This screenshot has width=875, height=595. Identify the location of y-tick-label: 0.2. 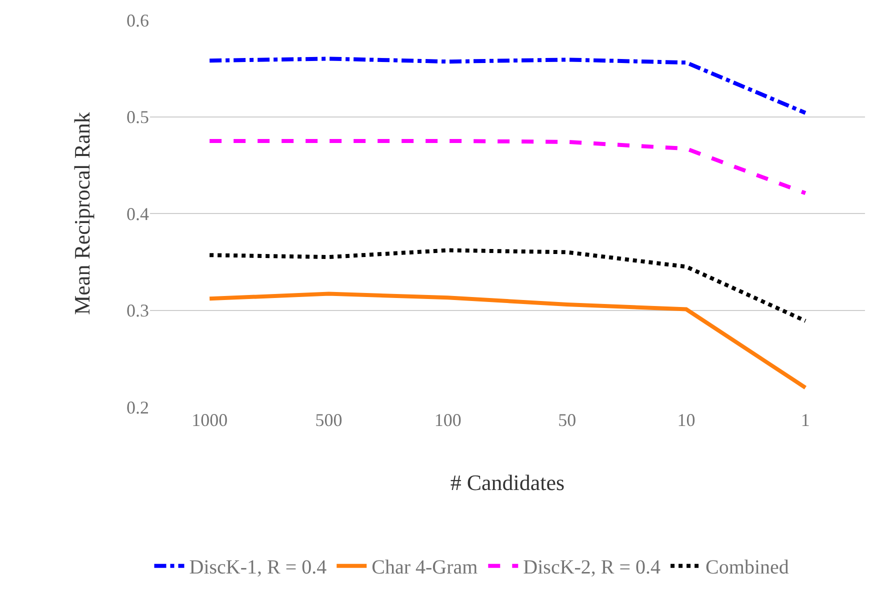
(137, 407).